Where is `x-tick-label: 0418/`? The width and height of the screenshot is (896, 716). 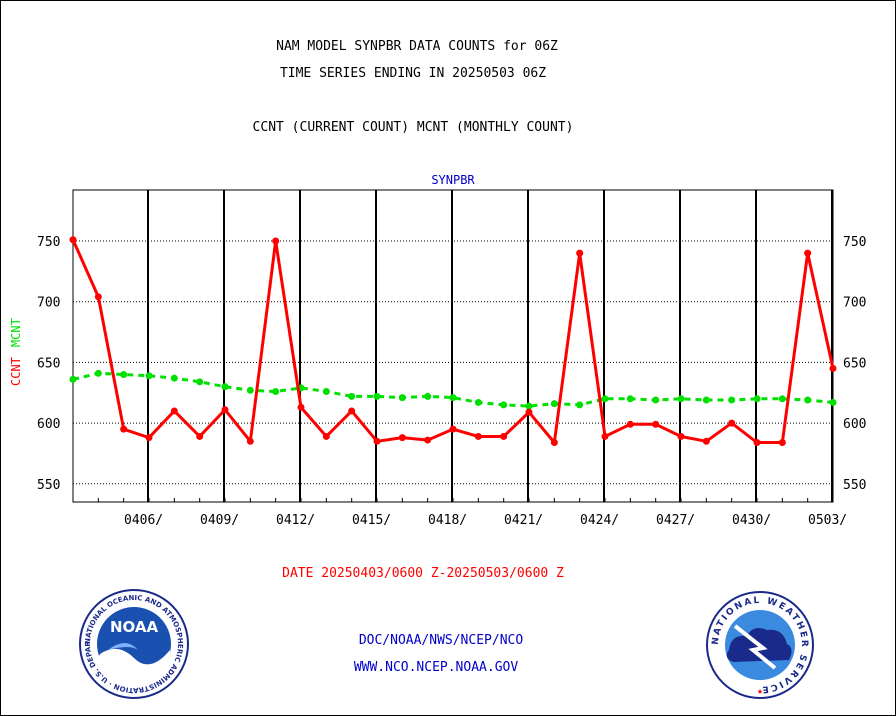
x-tick-label: 0418/ is located at coordinates (447, 520).